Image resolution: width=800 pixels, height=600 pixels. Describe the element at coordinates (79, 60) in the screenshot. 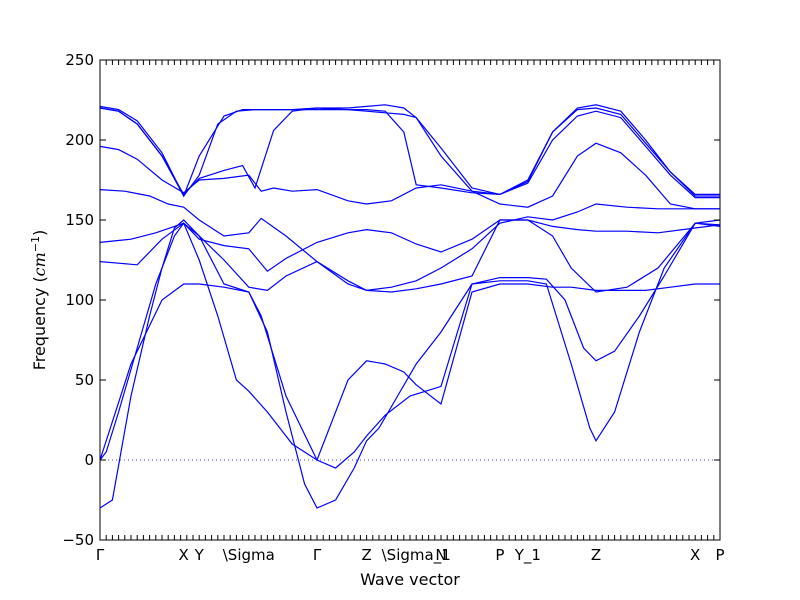

I see `y-tick-label: 250` at that location.